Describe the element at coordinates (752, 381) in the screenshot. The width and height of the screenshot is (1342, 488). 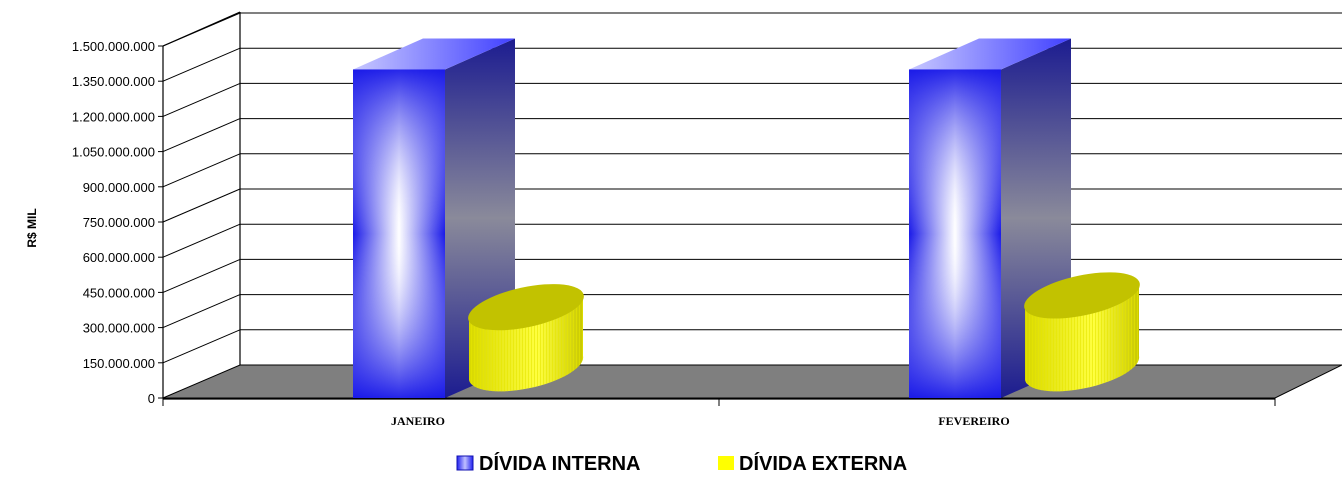
I see `floor` at that location.